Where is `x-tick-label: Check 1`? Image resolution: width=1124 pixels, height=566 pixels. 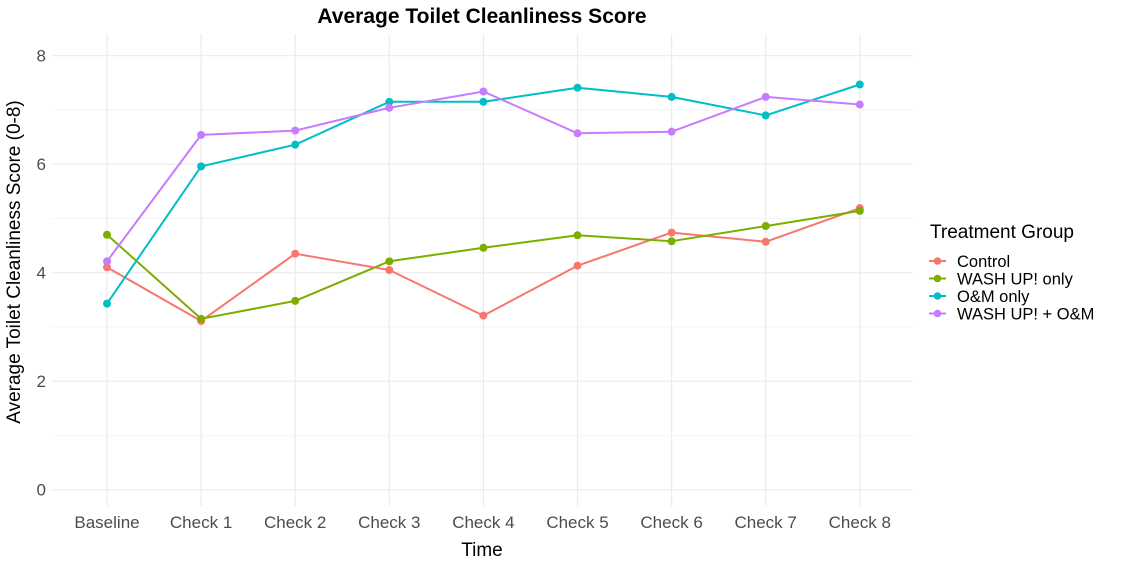
x-tick-label: Check 1 is located at coordinates (201, 522).